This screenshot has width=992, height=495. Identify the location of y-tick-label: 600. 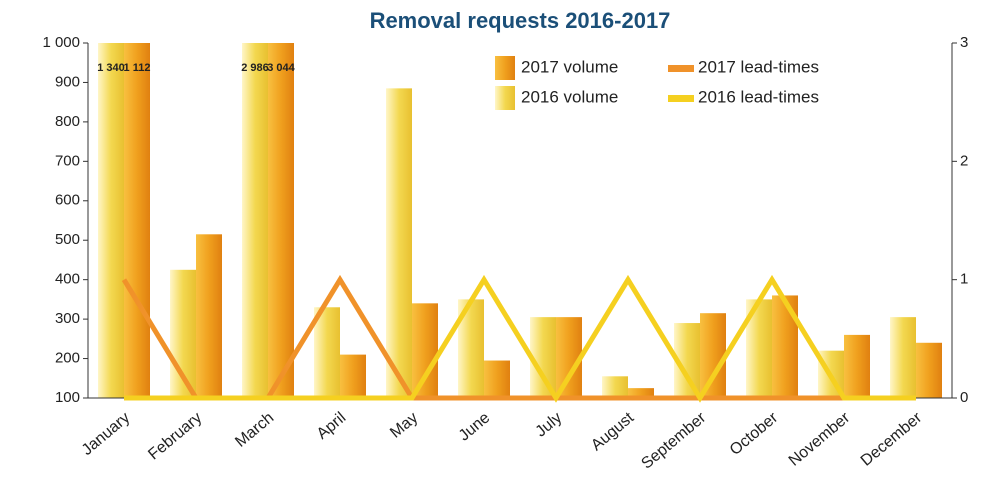
(67, 200).